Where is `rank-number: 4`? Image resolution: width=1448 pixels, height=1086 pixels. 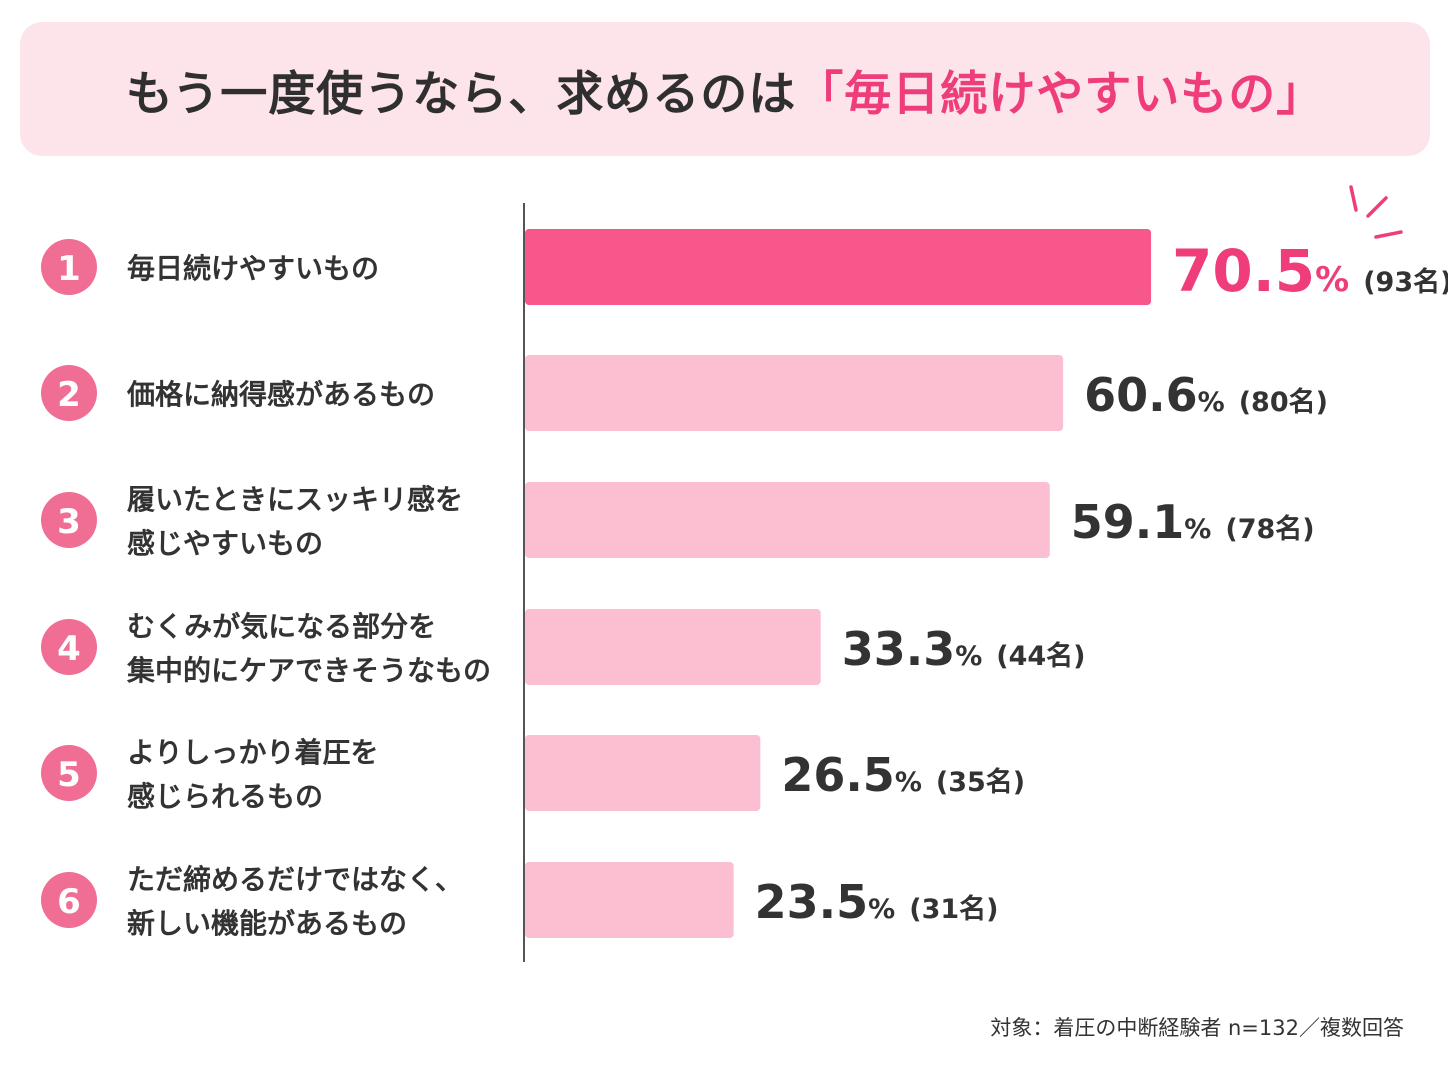
rank-number: 4 is located at coordinates (69, 649).